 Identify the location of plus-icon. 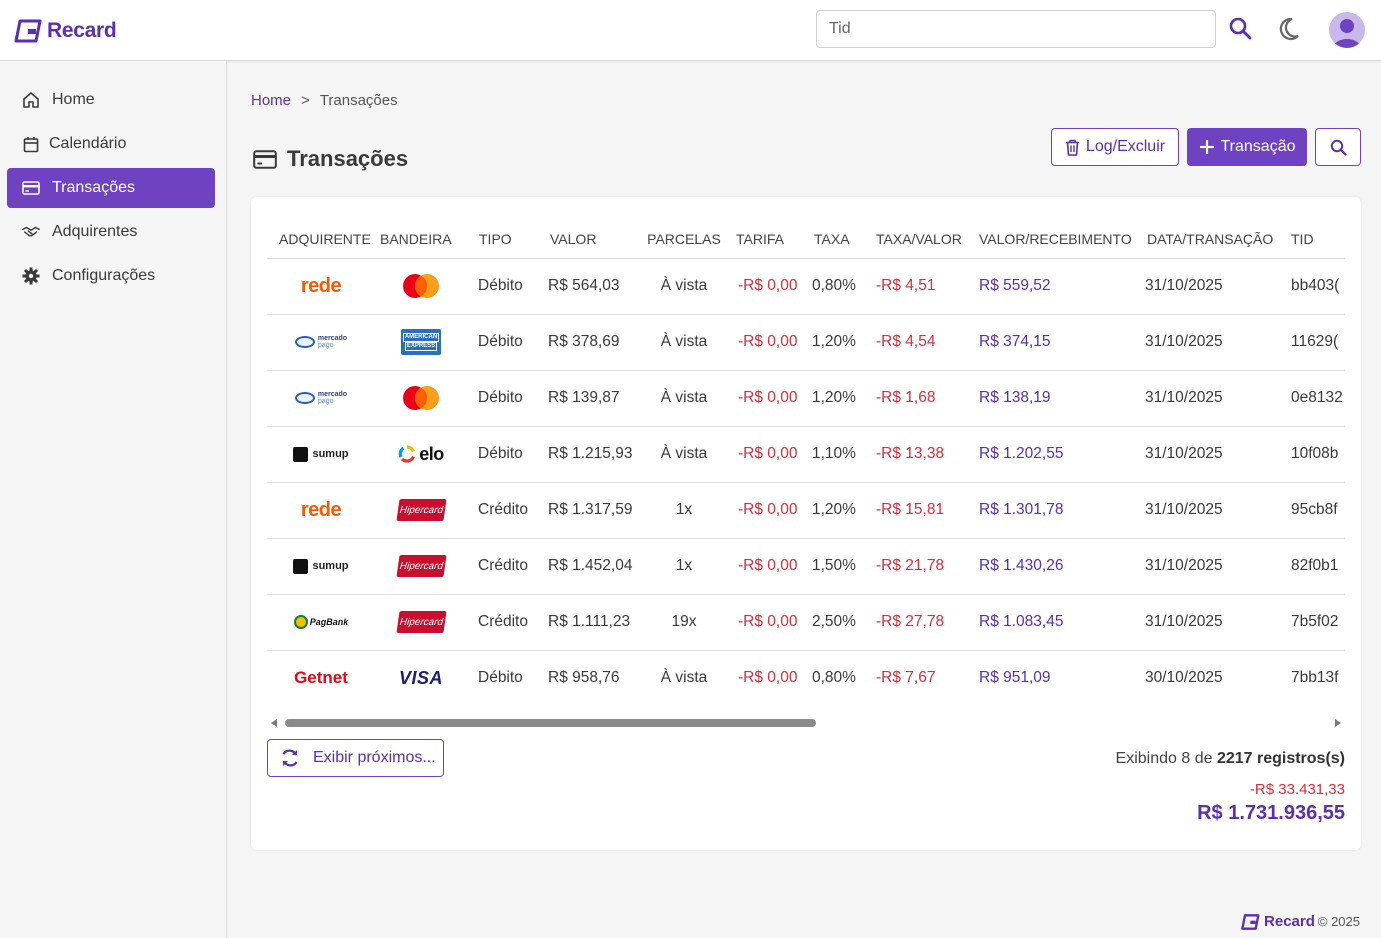
(1206, 147).